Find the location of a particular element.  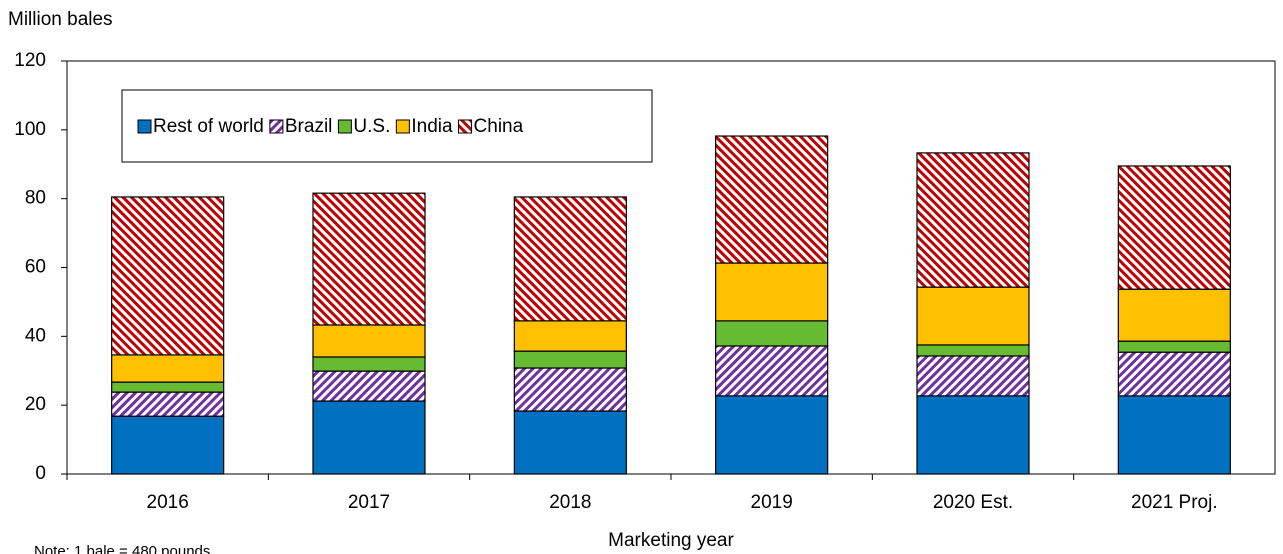

legend-label: India is located at coordinates (432, 126).